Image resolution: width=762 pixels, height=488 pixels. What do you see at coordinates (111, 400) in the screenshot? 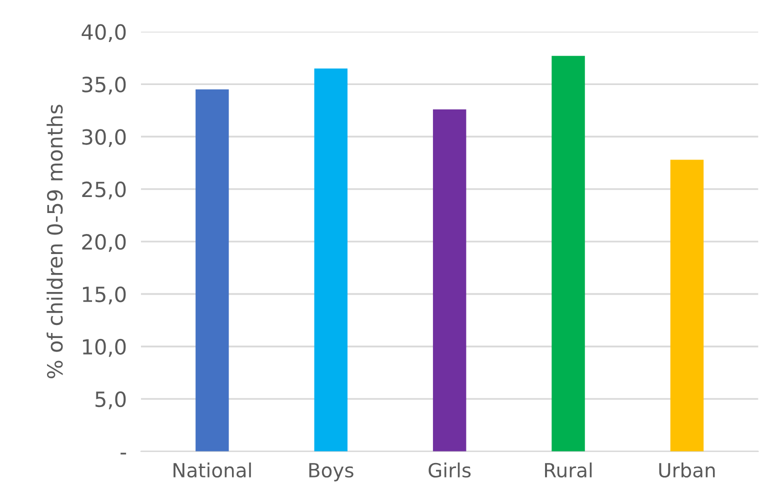
I see `y-tick-label: 5,0` at bounding box center [111, 400].